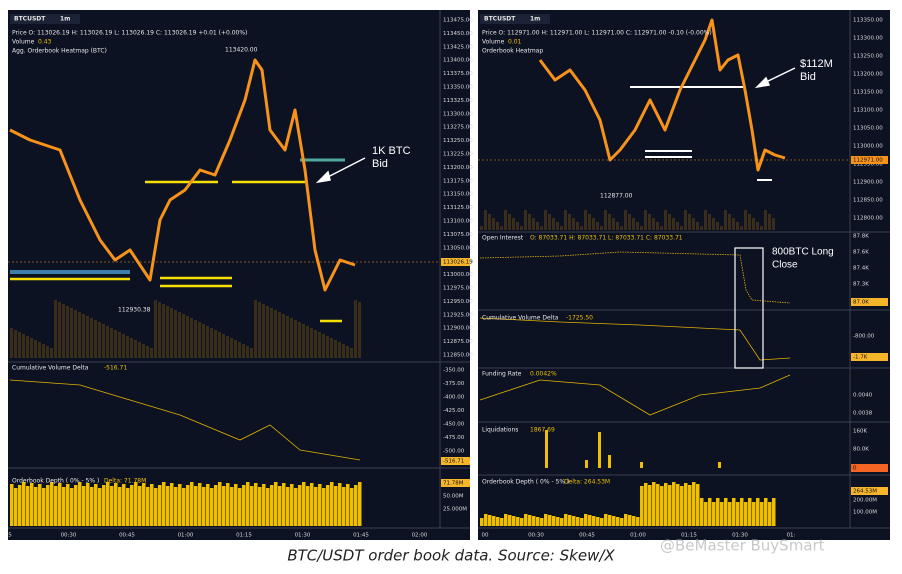 Image resolution: width=902 pixels, height=574 pixels. Describe the element at coordinates (865, 501) in the screenshot. I see `axis-label: 200.00M` at that location.